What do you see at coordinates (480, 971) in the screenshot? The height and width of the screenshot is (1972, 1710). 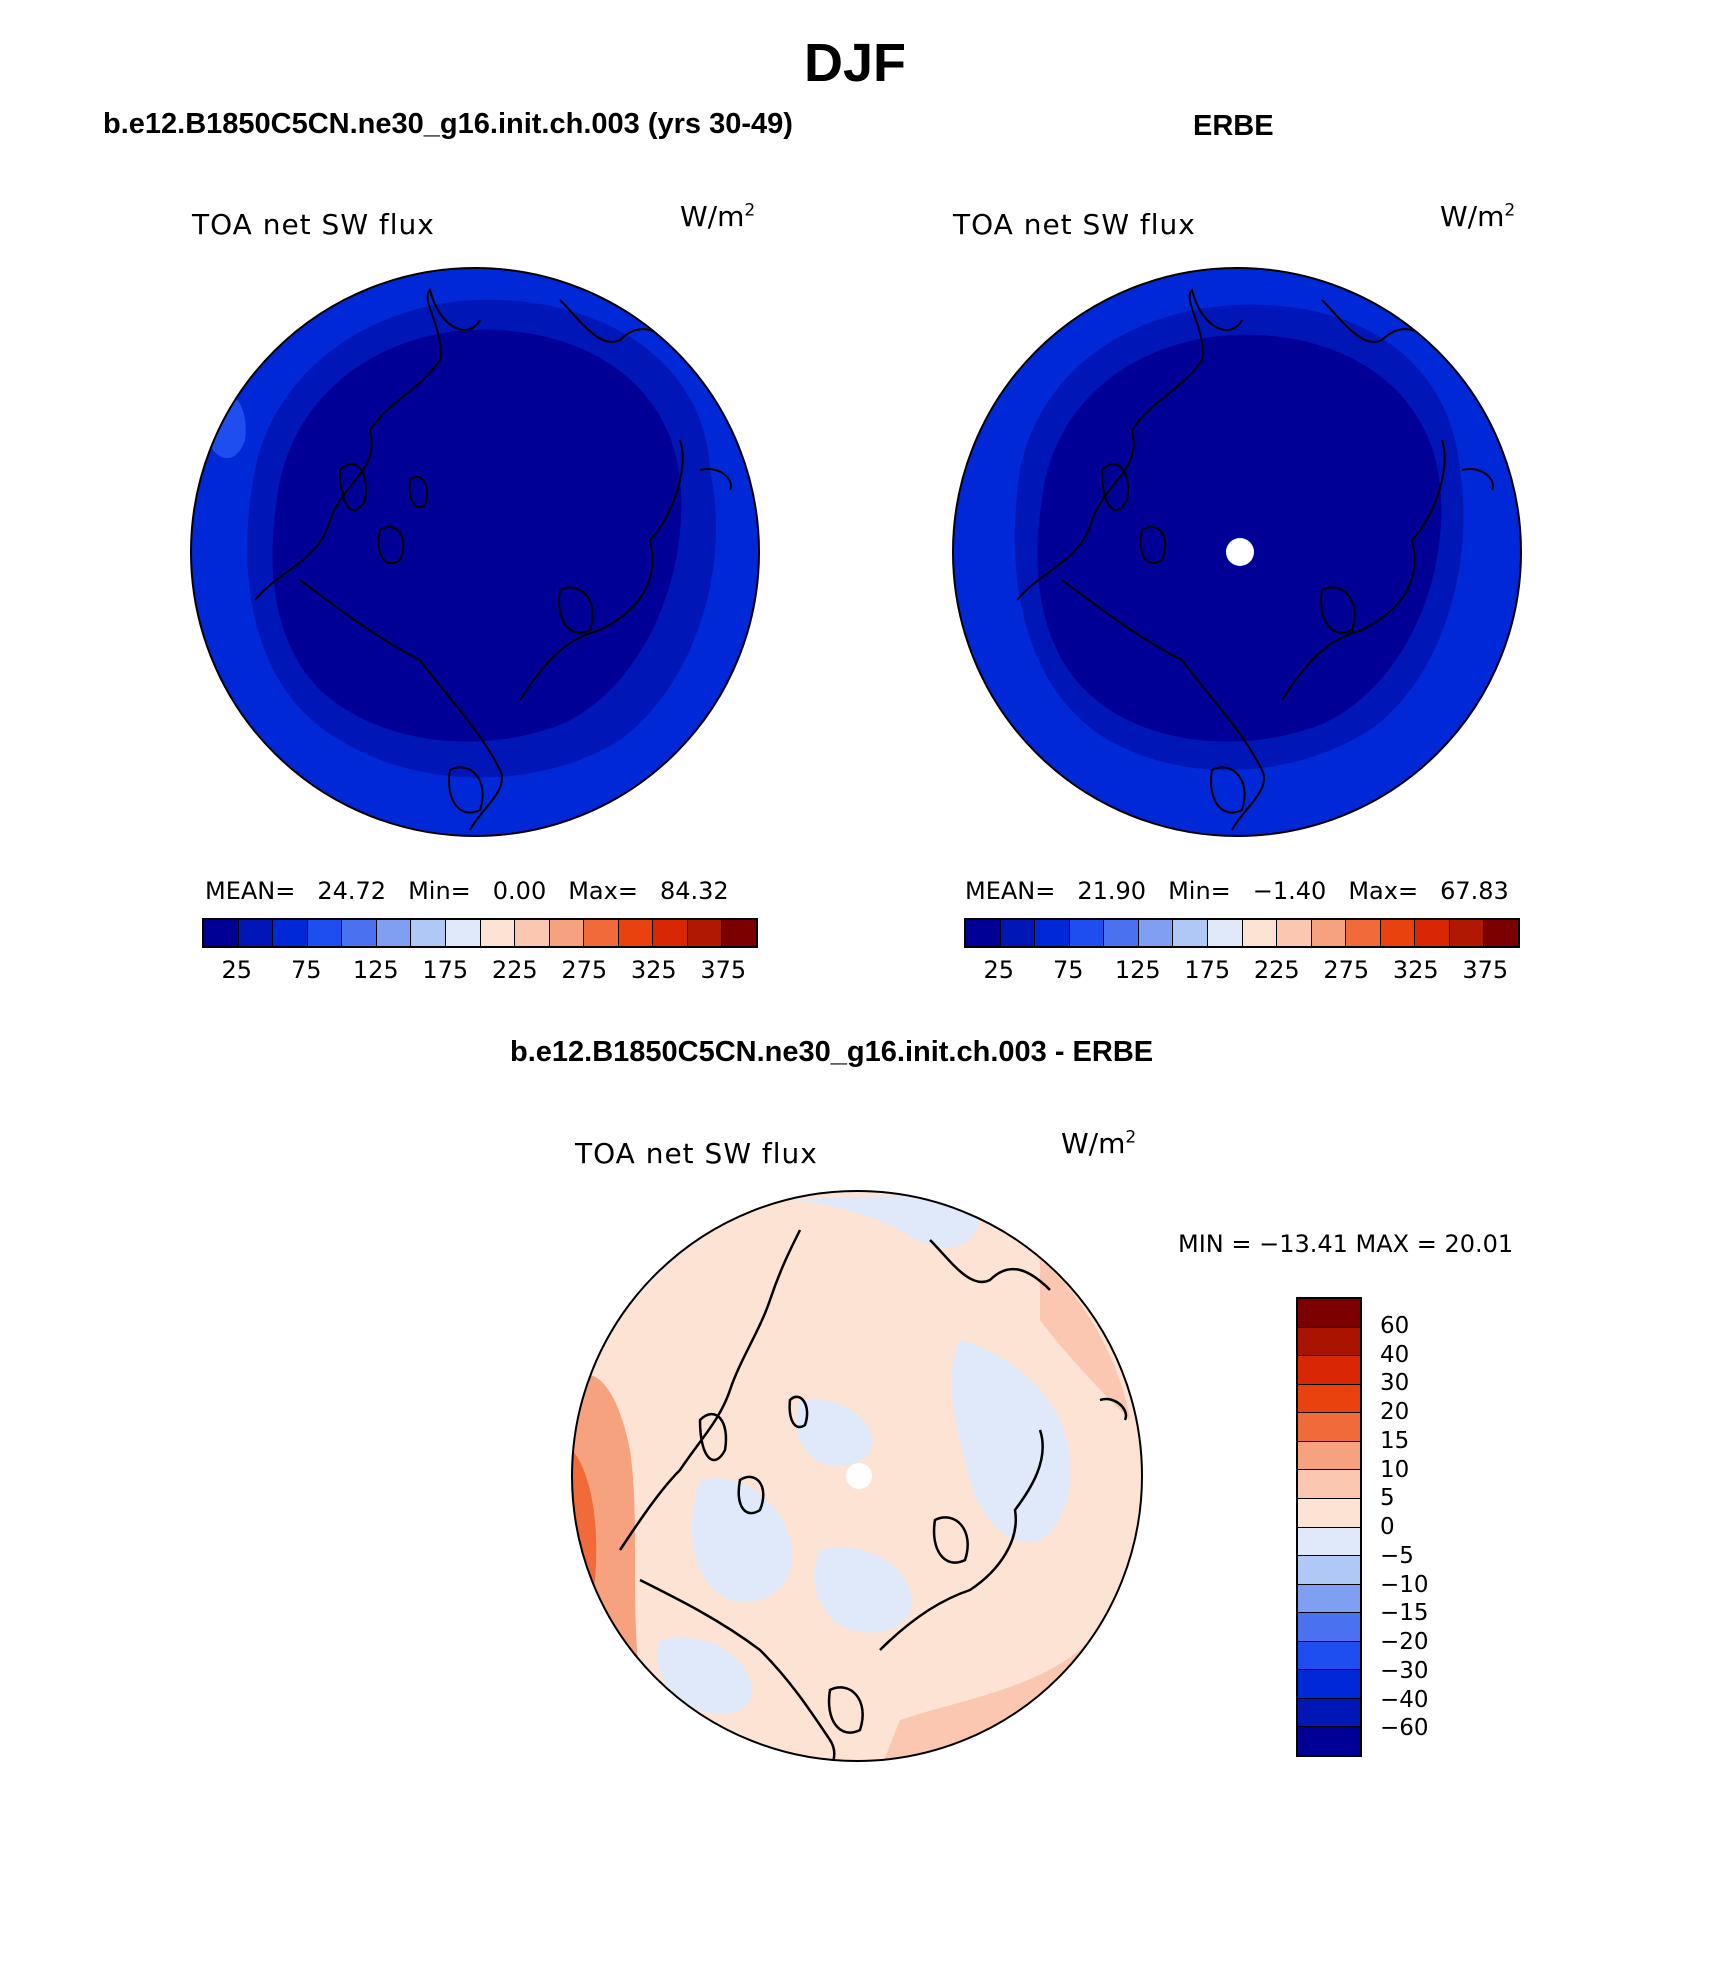 I see `left-colorbar-ticks: 25 75 125 175 225 275 325 375` at bounding box center [480, 971].